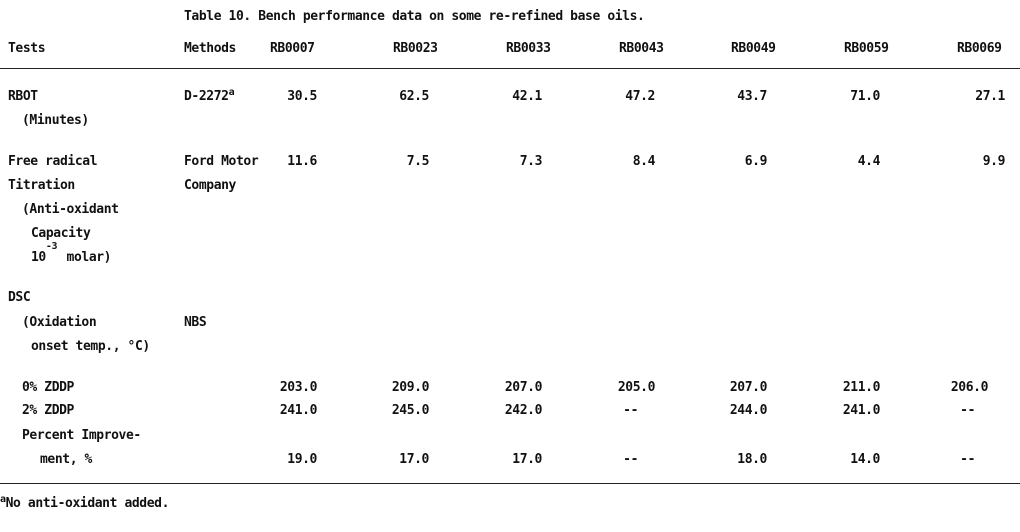  Describe the element at coordinates (636, 387) in the screenshot. I see `zddp-0-rb0043: 205.0` at that location.